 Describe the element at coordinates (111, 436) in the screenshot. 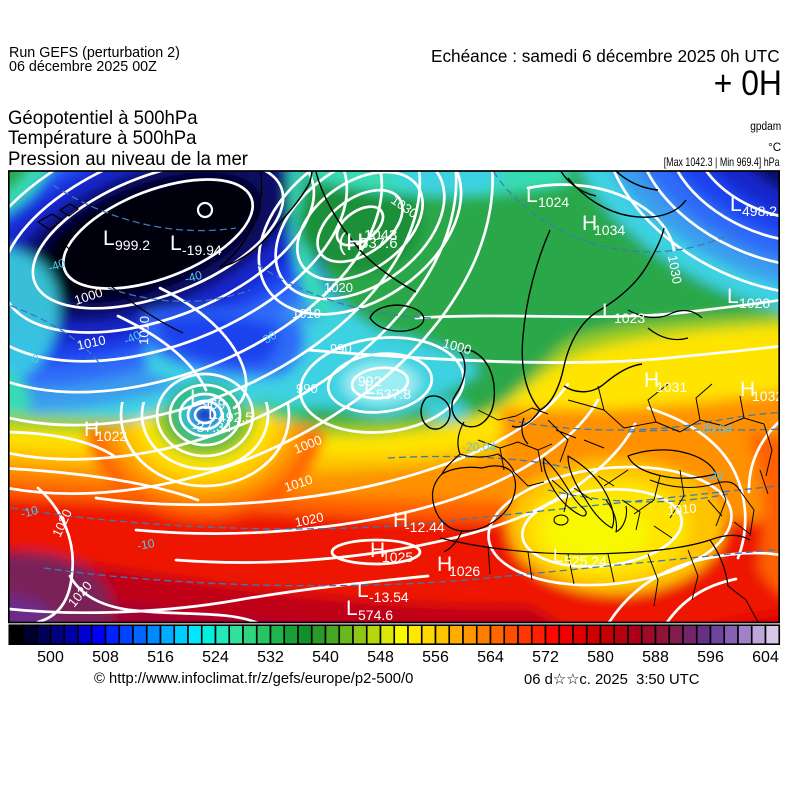

I see `svg-text: 1022` at that location.